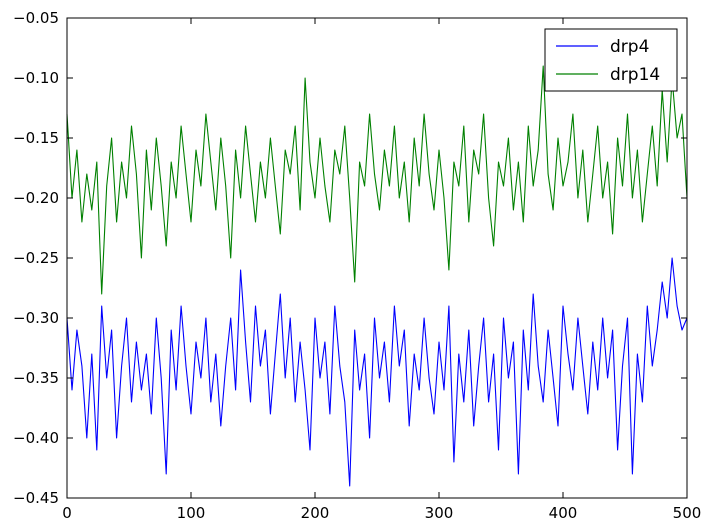 The width and height of the screenshot is (712, 532). I want to click on y-tick-label: −0.30, so click(36, 318).